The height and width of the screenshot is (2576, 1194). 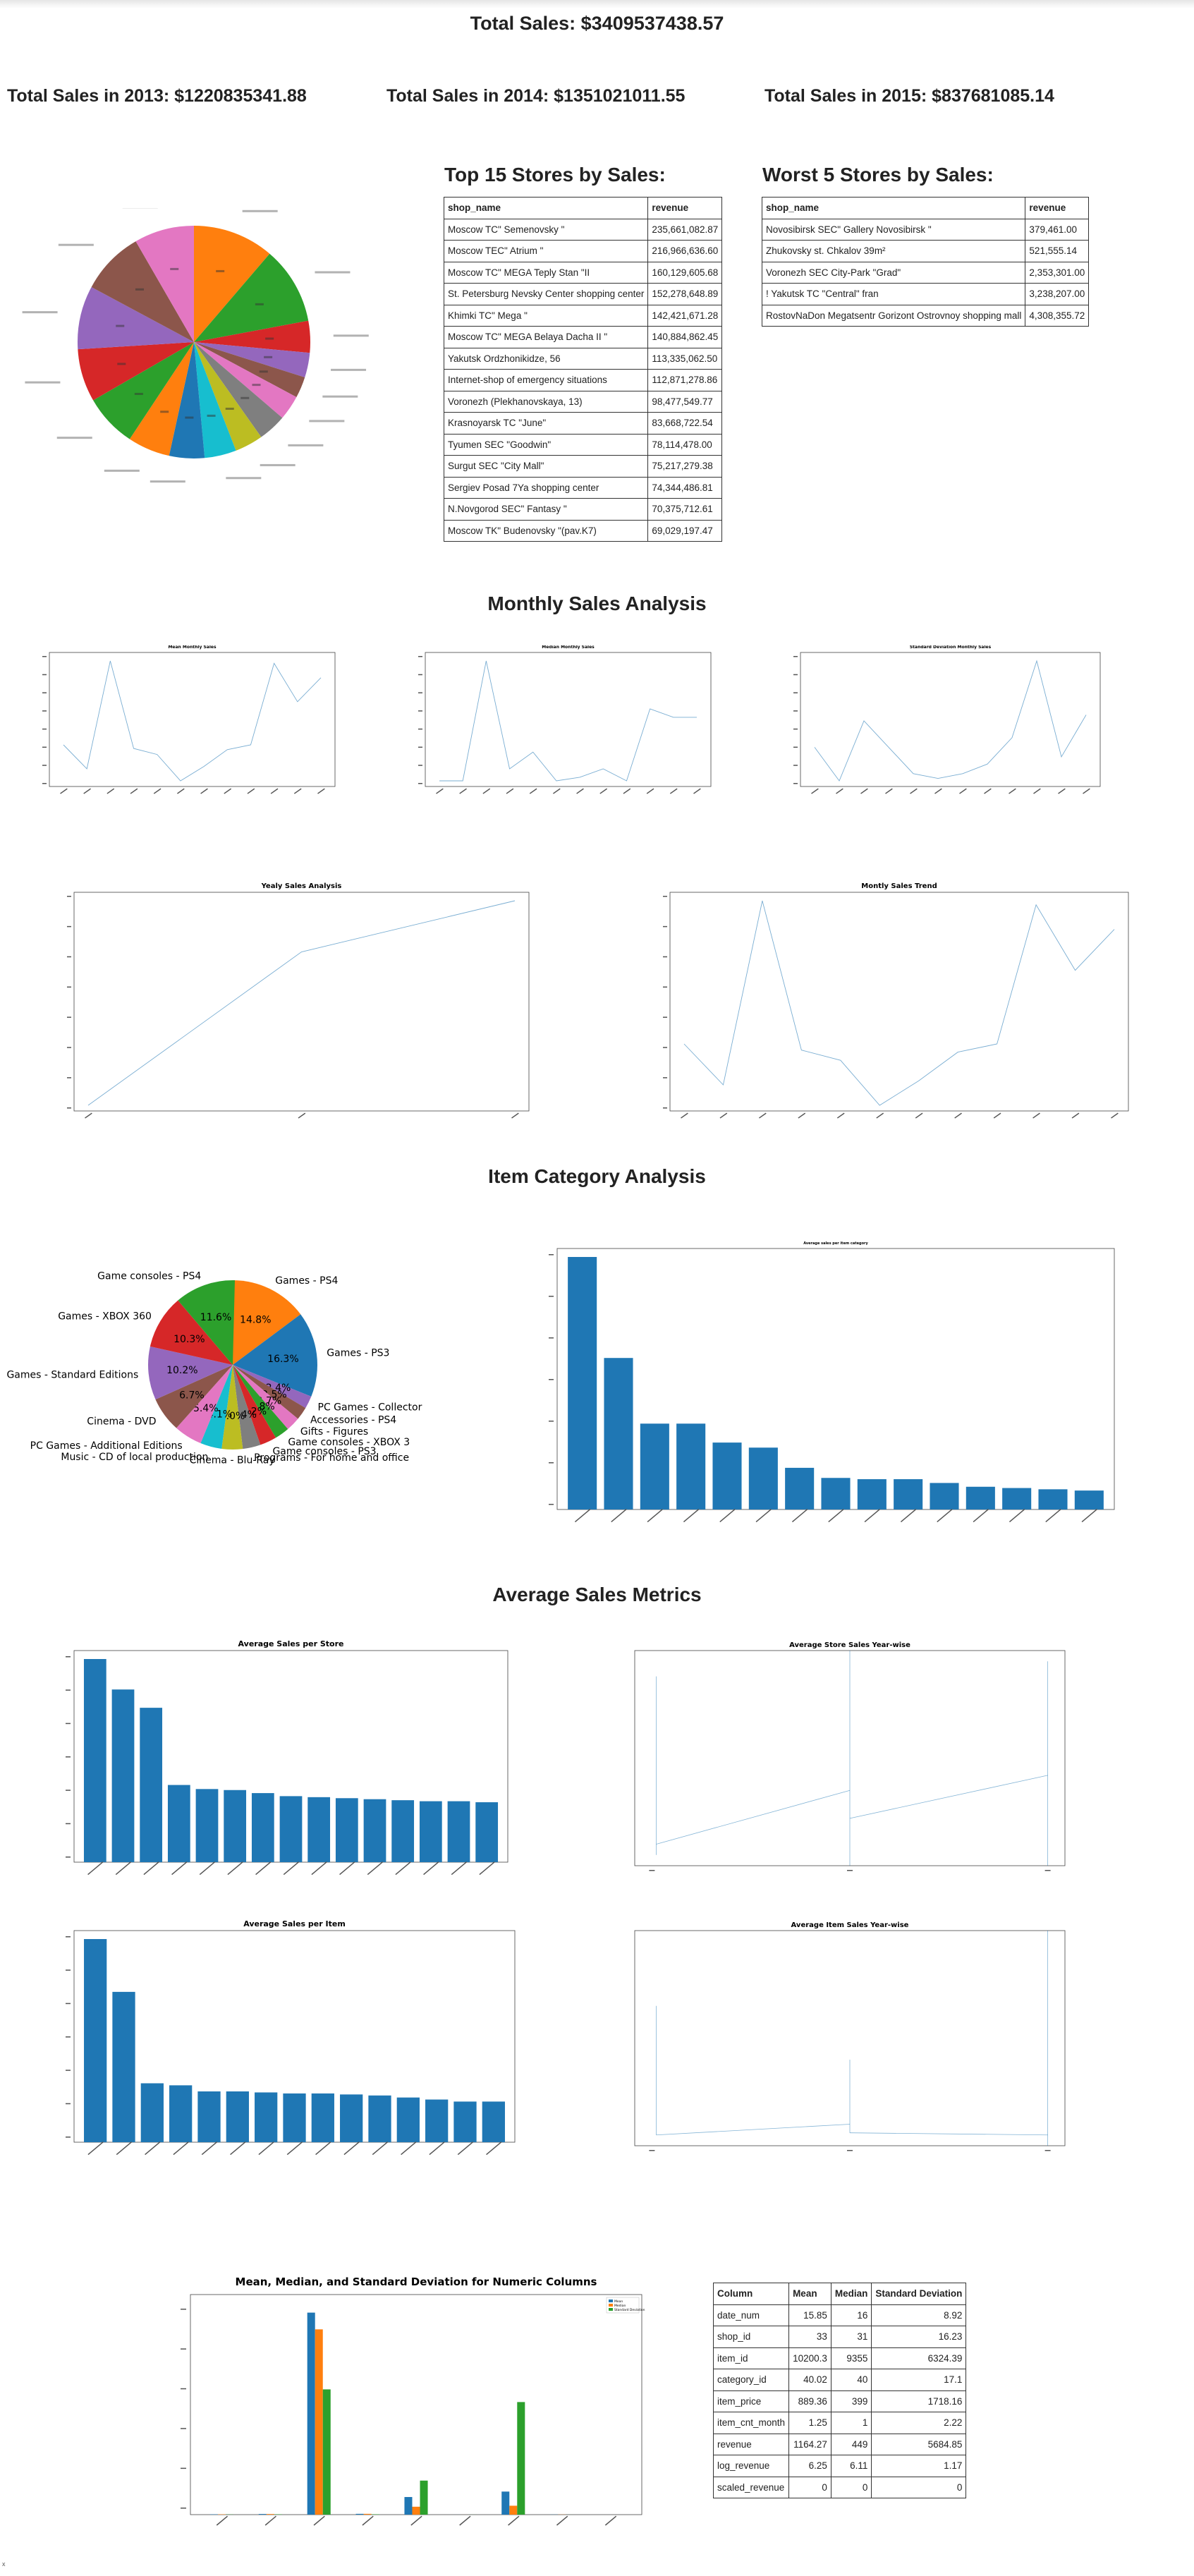 I want to click on table-row: N.Novgorod SEC" Fantasy " 70,375,712.61, so click(x=583, y=509).